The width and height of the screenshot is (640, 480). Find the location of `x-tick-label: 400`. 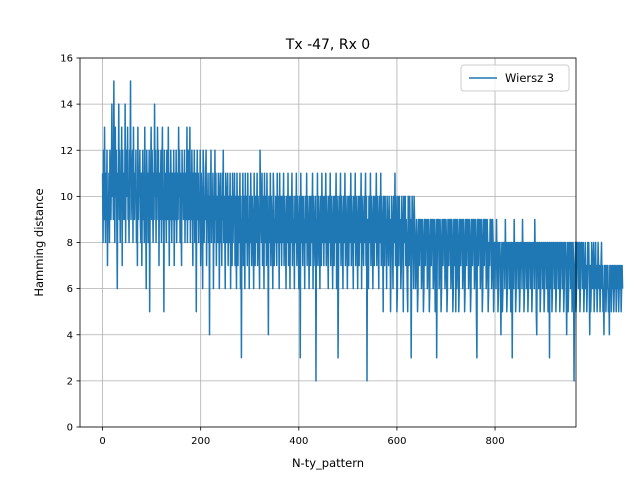

x-tick-label: 400 is located at coordinates (298, 441).